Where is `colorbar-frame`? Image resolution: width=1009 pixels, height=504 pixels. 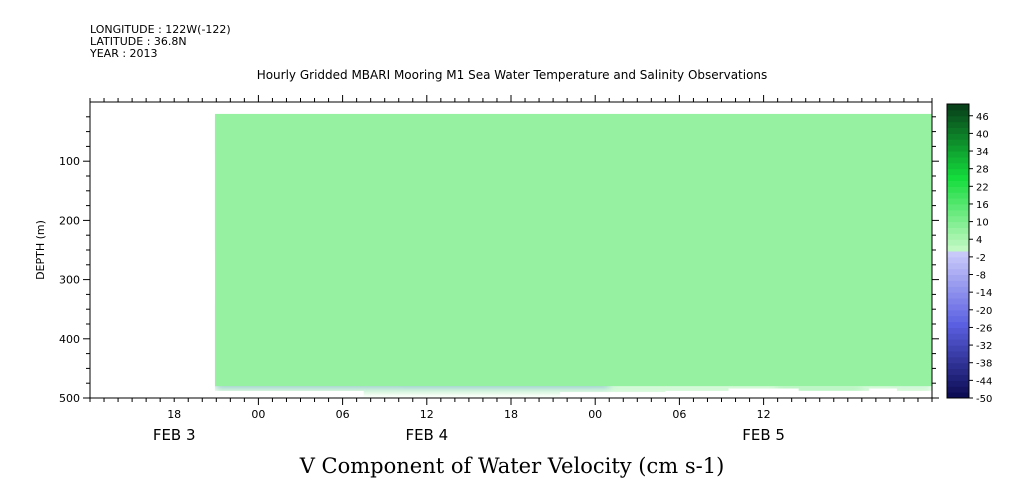 colorbar-frame is located at coordinates (958, 251).